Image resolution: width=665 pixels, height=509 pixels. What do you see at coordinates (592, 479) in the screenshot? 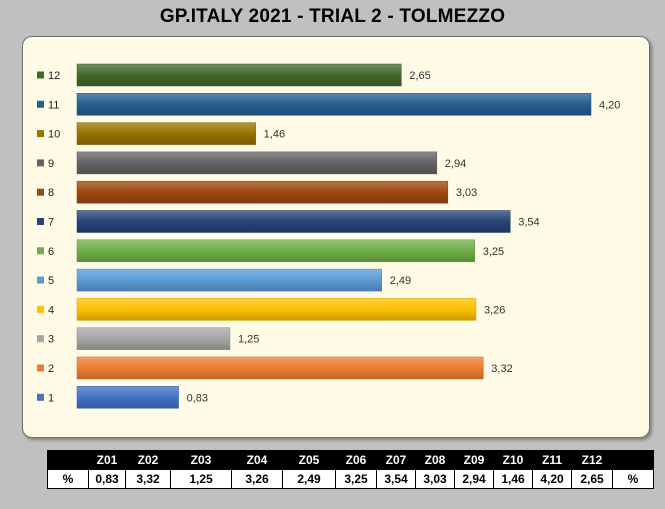
I see `table-cell-z12: 2,65` at bounding box center [592, 479].